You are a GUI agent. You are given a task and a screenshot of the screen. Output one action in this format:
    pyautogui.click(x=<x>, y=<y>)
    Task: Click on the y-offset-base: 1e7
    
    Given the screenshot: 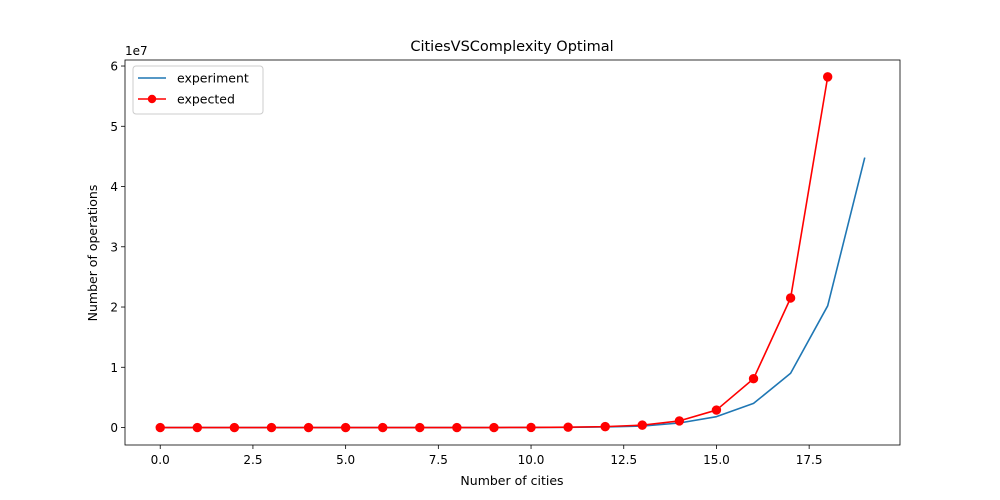 What is the action you would take?
    pyautogui.click(x=136, y=51)
    